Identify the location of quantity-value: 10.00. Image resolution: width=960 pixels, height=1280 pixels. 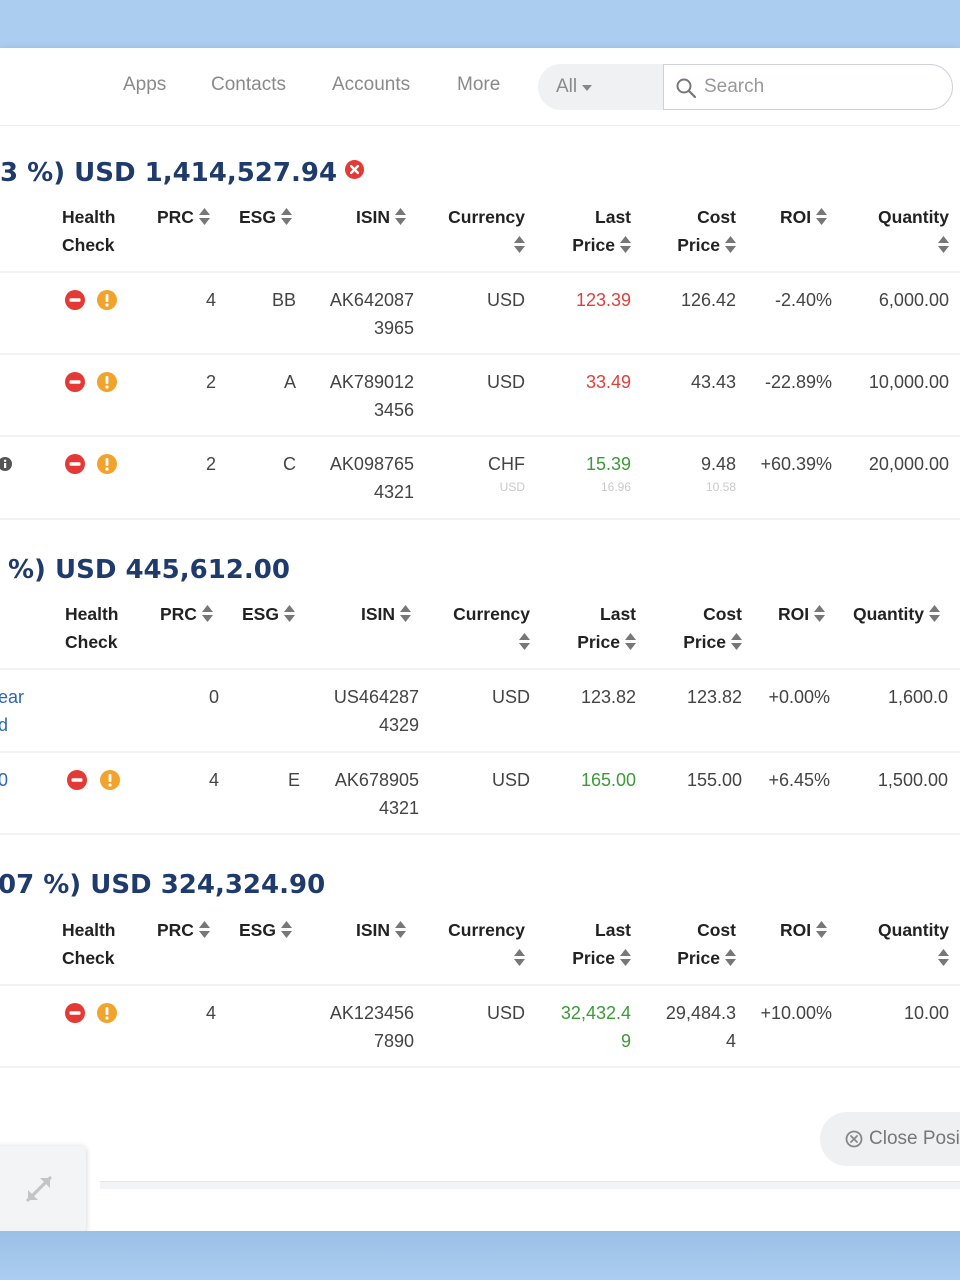
(926, 1013).